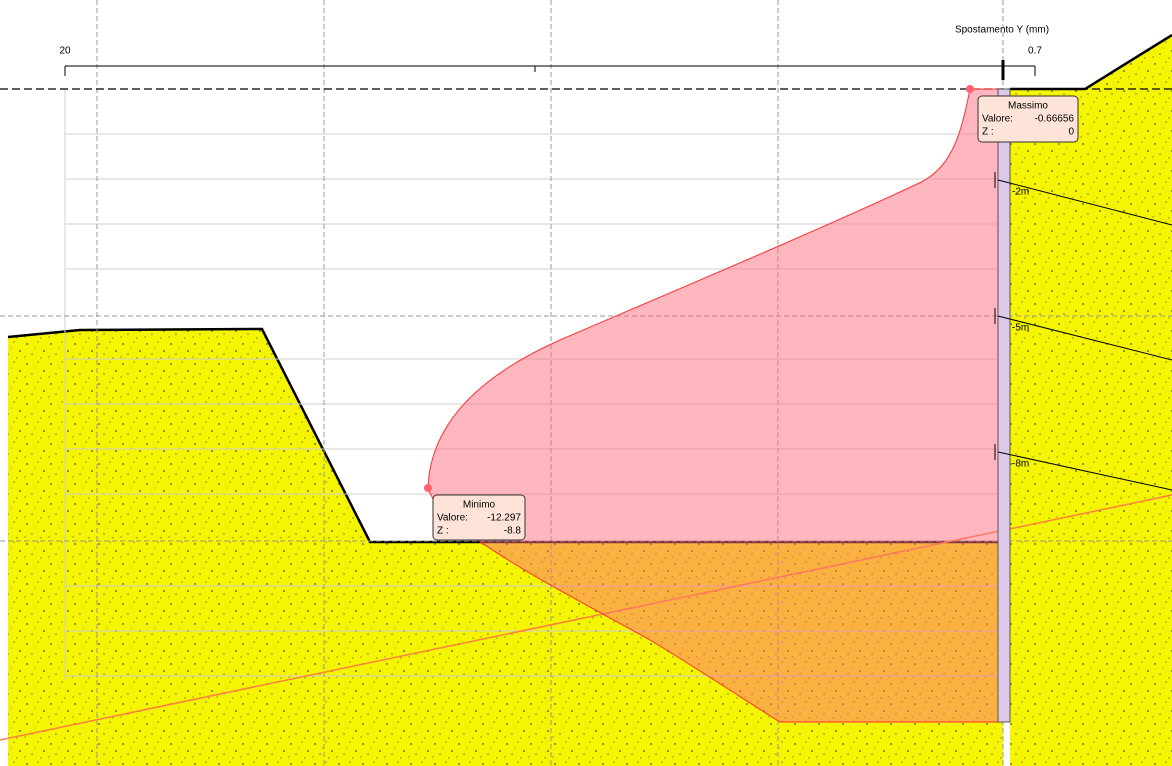  Describe the element at coordinates (1002, 30) in the screenshot. I see `axis-label: Spostamento Y (mm)` at that location.